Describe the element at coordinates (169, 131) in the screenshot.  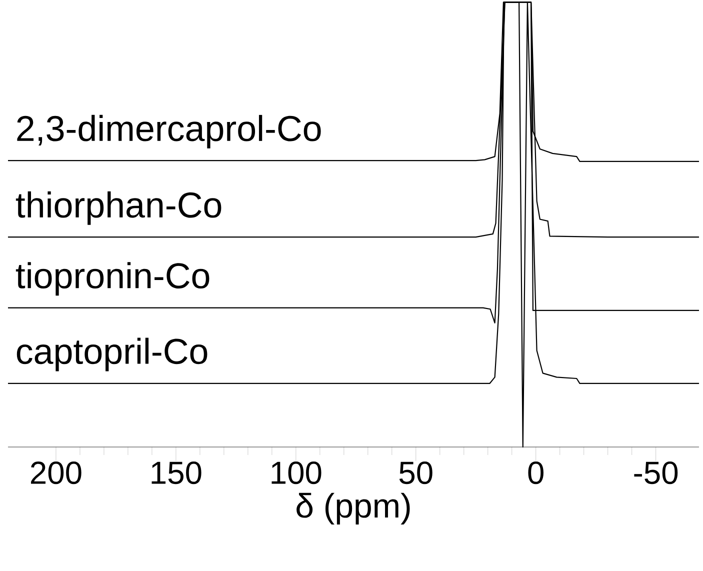
I see `series-label: 2,3-dimercaprol-Co` at that location.